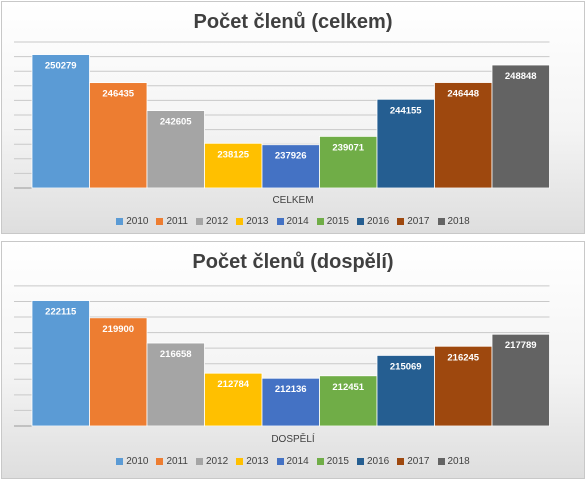  I want to click on data-label: 212451, so click(348, 387).